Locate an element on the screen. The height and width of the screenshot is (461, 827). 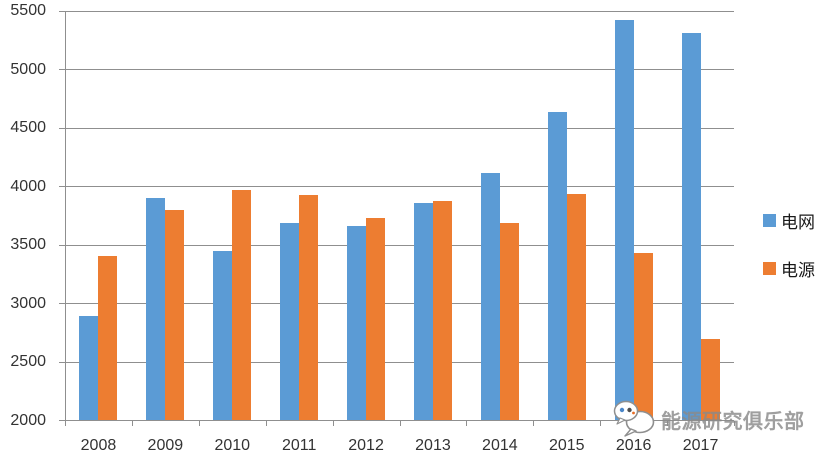
legend-swatch-source is located at coordinates (769, 268).